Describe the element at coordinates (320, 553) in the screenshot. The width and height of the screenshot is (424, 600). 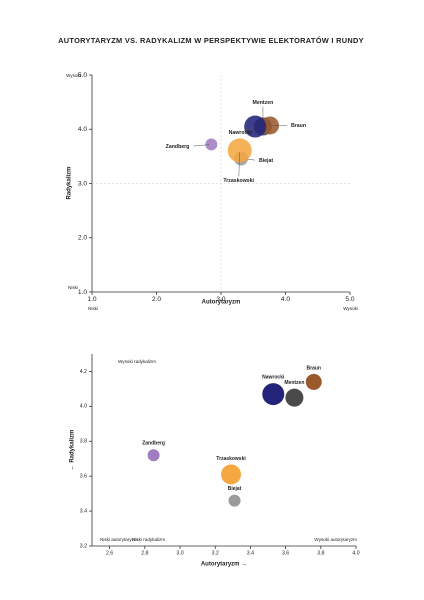
I see `x-tick-label: 3.8` at that location.